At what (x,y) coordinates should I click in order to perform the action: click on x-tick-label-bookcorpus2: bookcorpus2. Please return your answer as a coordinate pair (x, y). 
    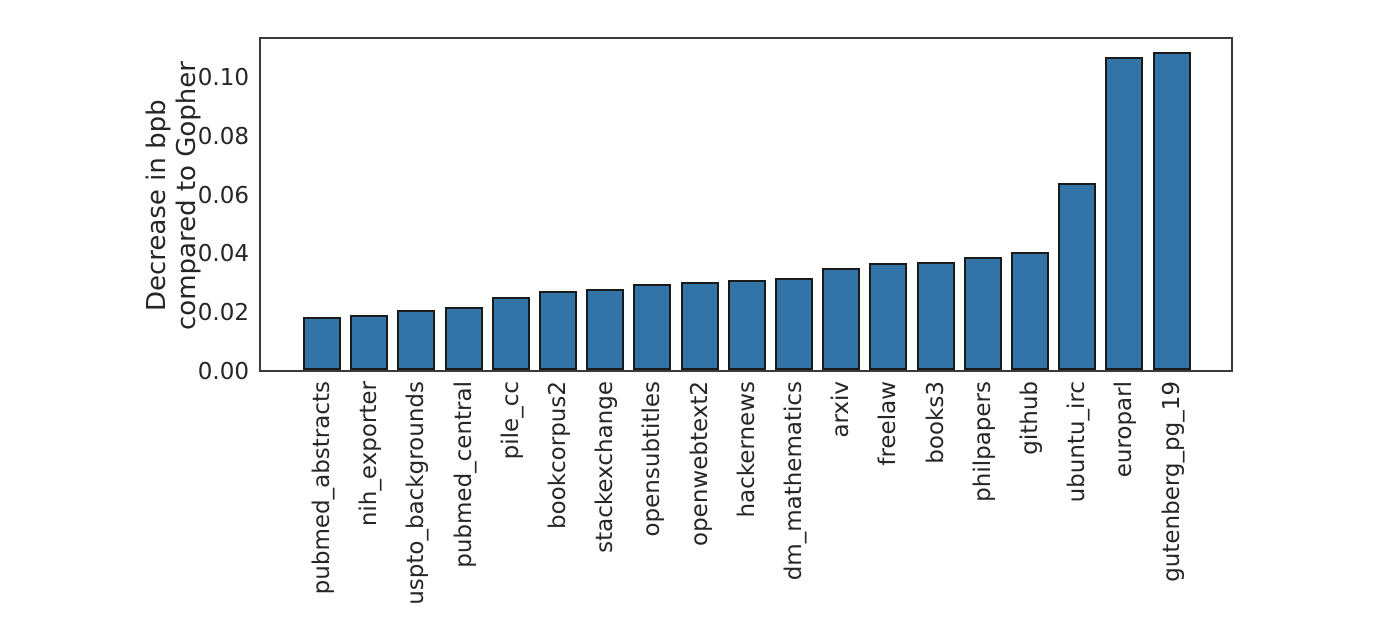
    Looking at the image, I should click on (558, 455).